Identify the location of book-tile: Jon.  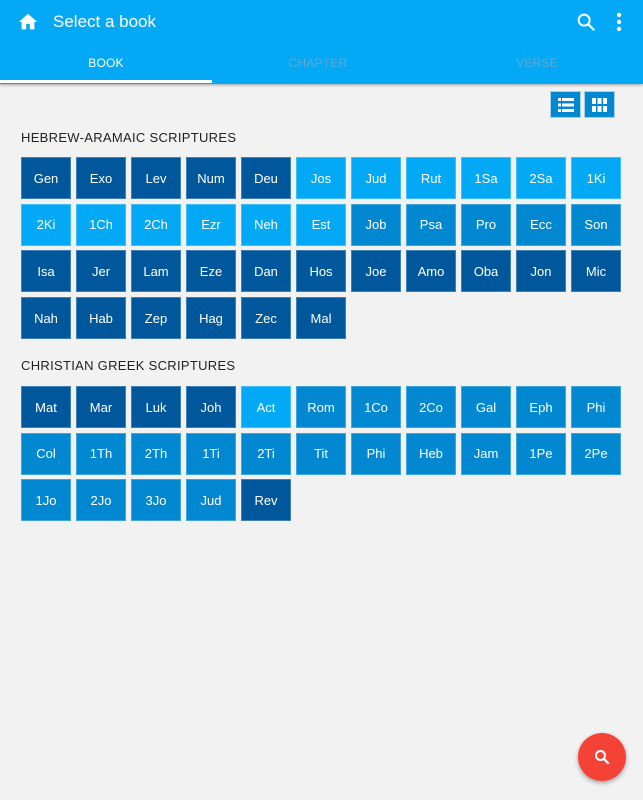
(541, 271).